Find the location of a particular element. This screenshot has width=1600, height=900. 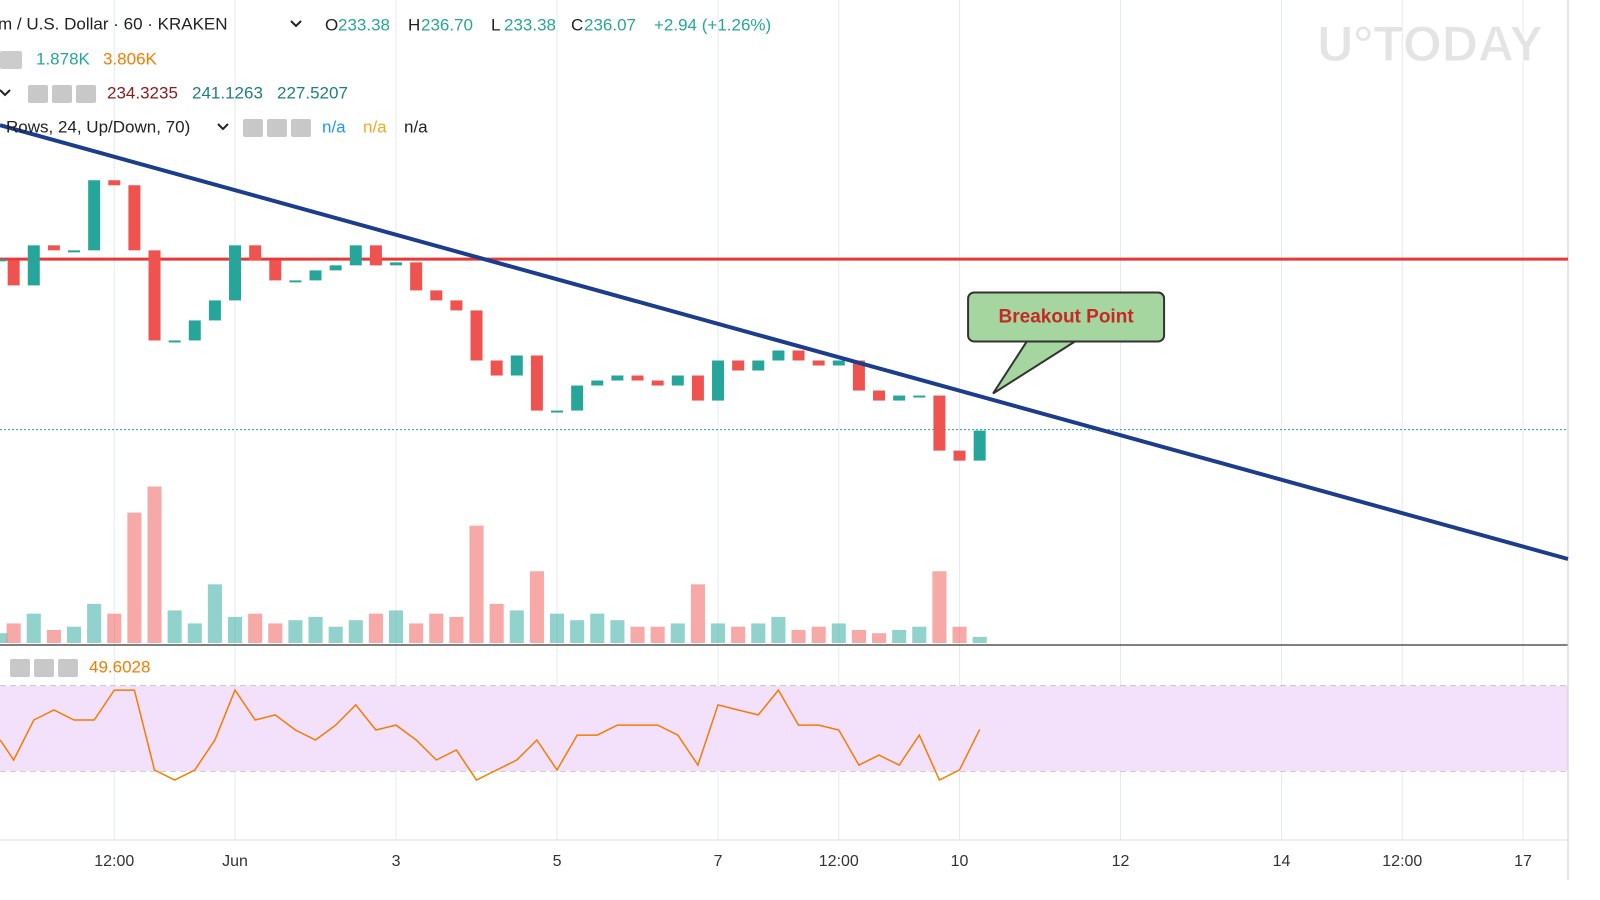

rsi-line is located at coordinates (490, 735).